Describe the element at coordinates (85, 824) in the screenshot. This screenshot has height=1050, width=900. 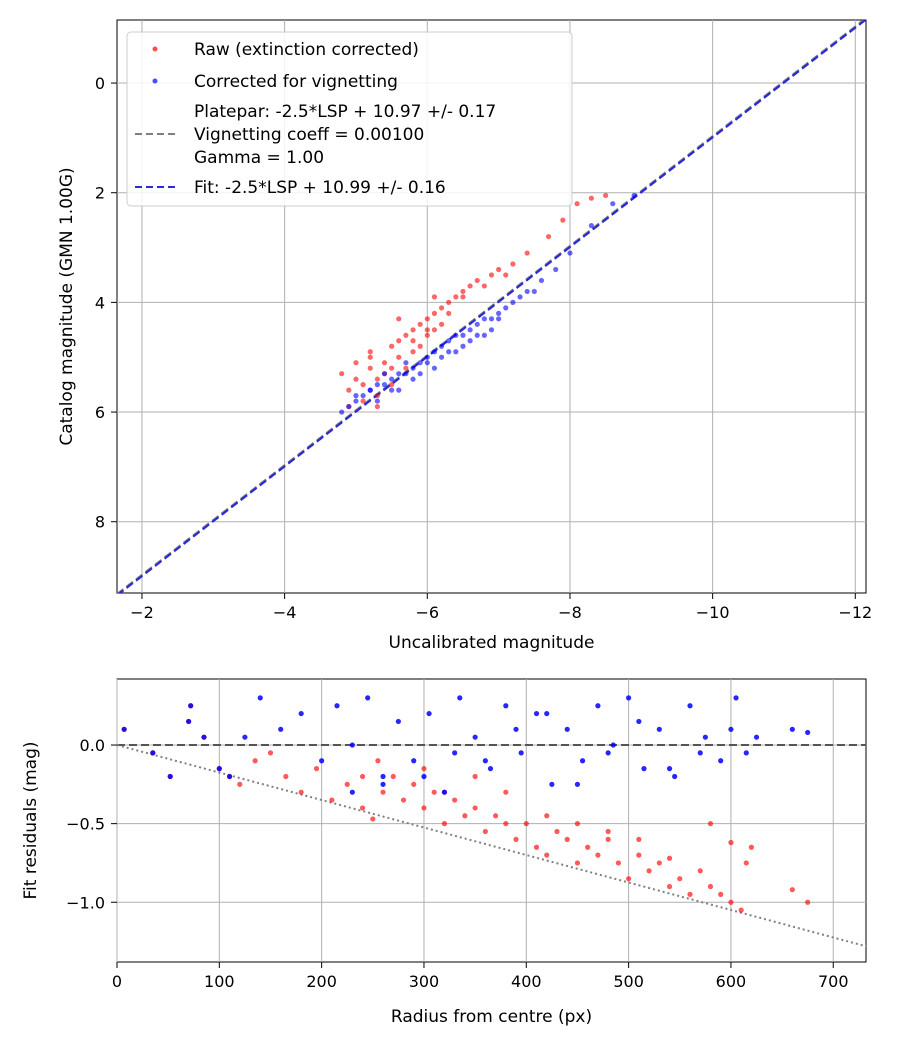
I see `bottom-y-tick-label: −0.5` at that location.